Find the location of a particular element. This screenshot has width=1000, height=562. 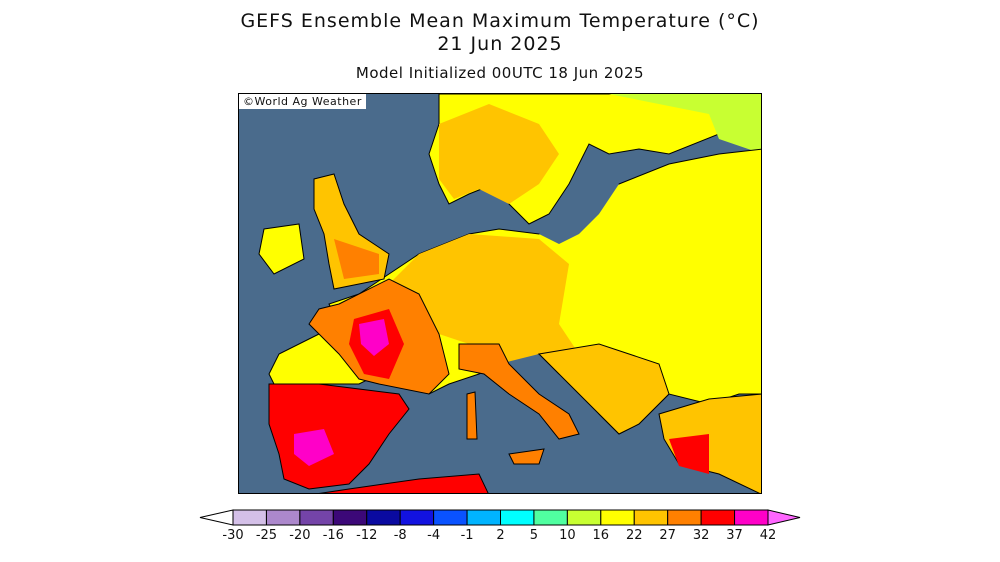

land-finland-north is located at coordinates (685, 124).